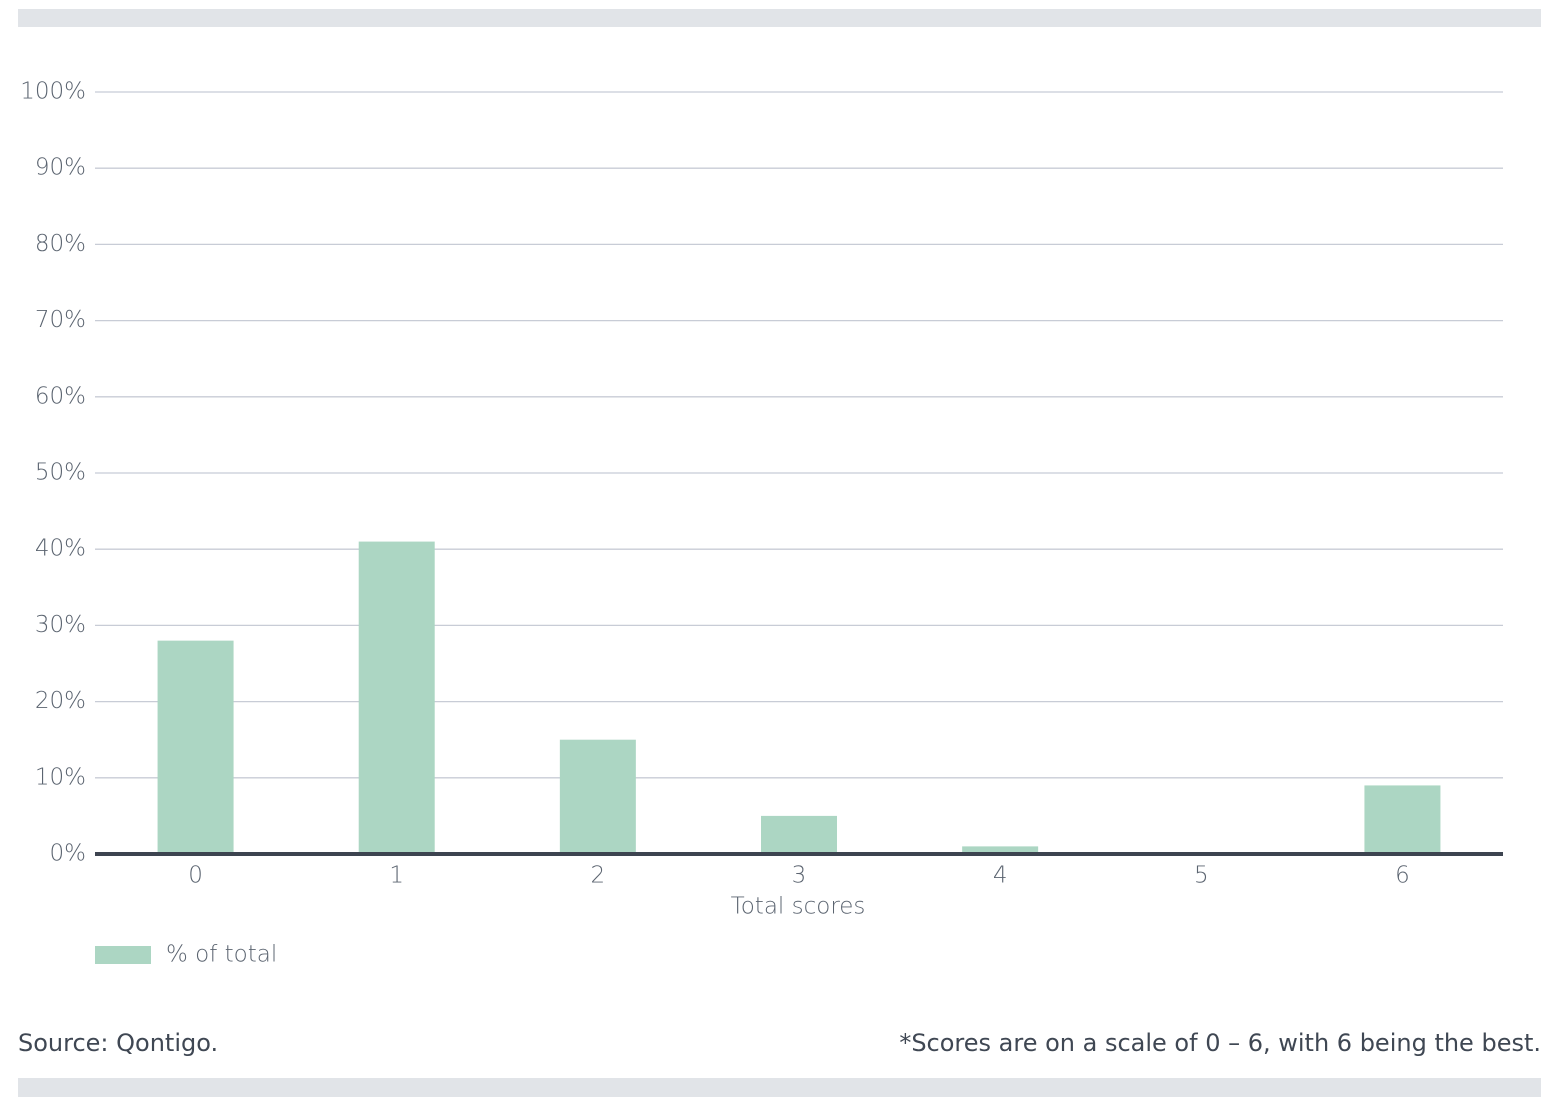  What do you see at coordinates (1000, 876) in the screenshot?
I see `x-tick-label: 4` at bounding box center [1000, 876].